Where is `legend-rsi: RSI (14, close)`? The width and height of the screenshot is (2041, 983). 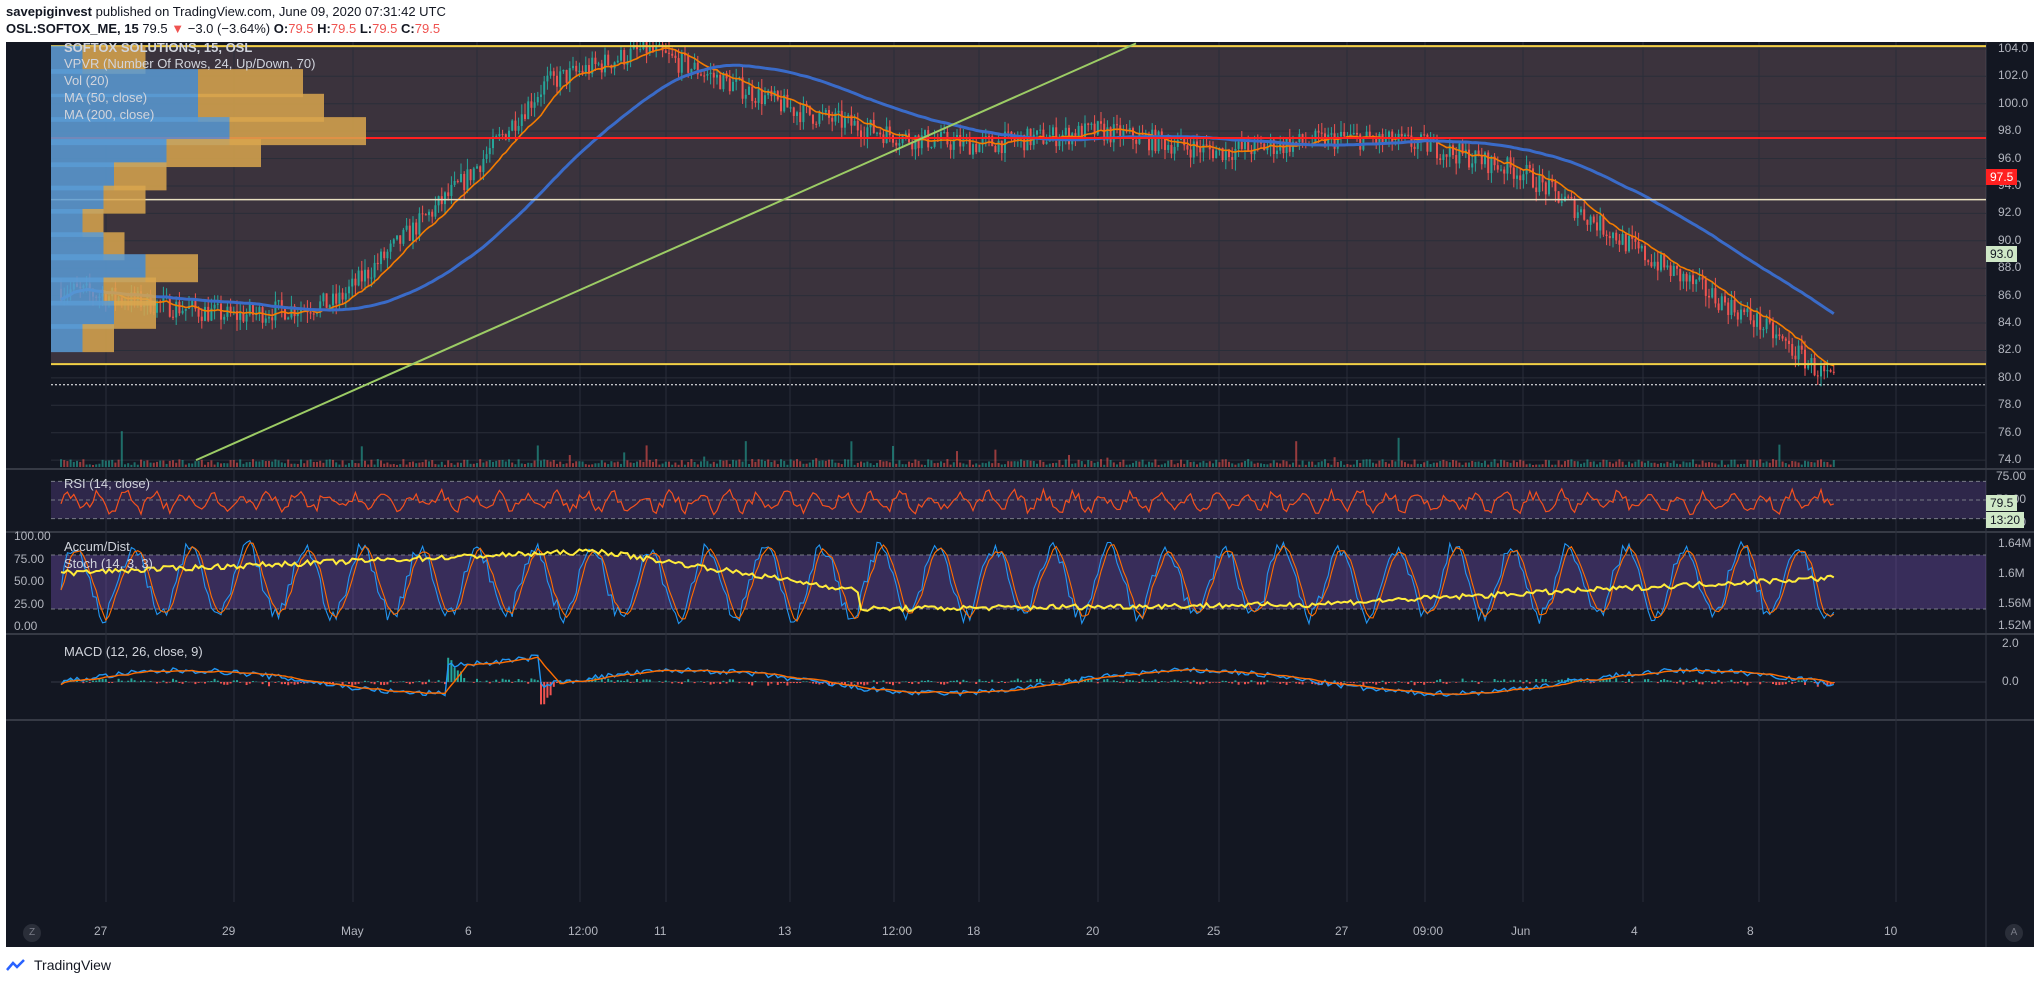
legend-rsi: RSI (14, close) is located at coordinates (107, 483).